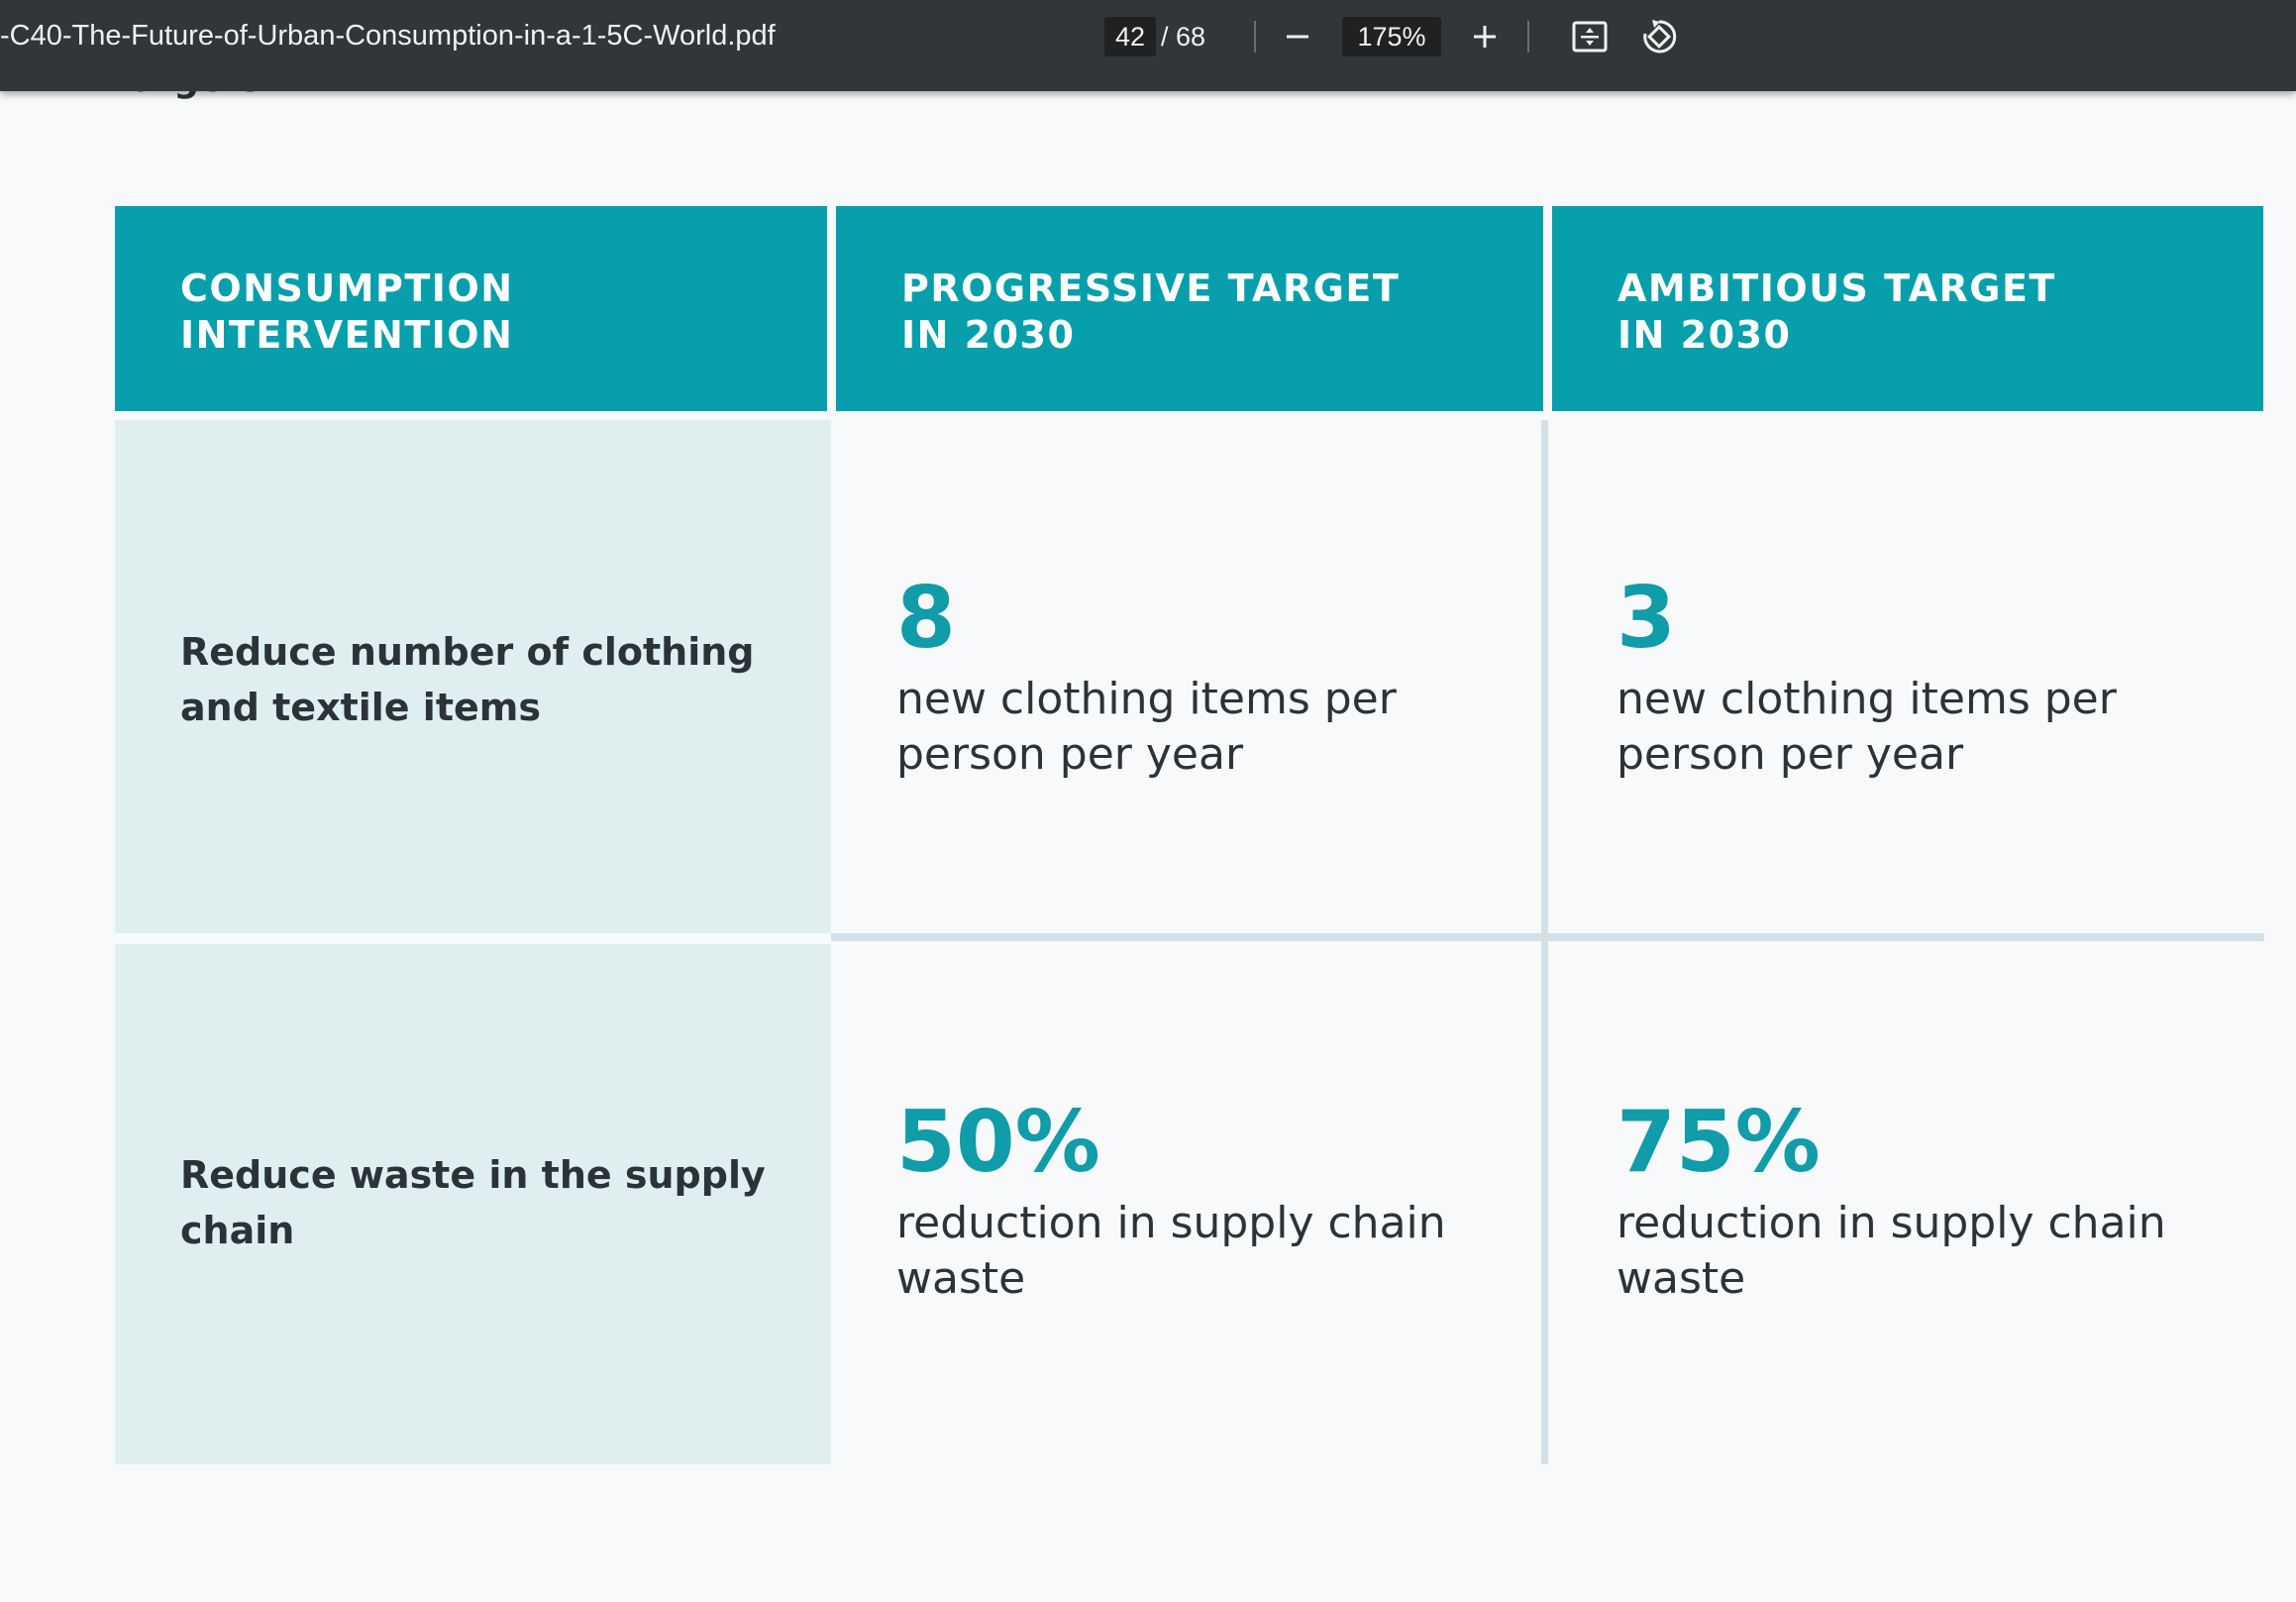 The height and width of the screenshot is (1602, 2296). I want to click on progressive-value: 8, so click(926, 618).